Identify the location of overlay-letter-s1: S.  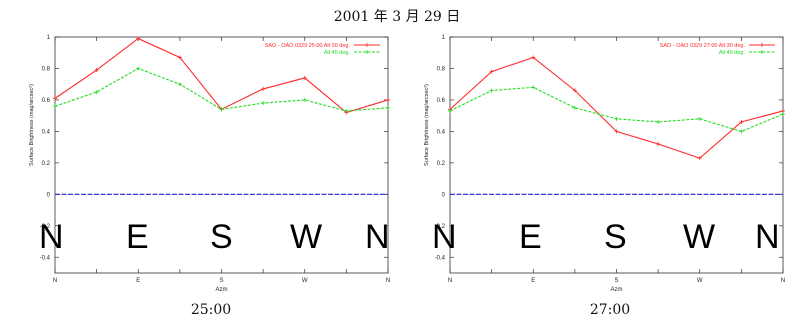
(221, 237).